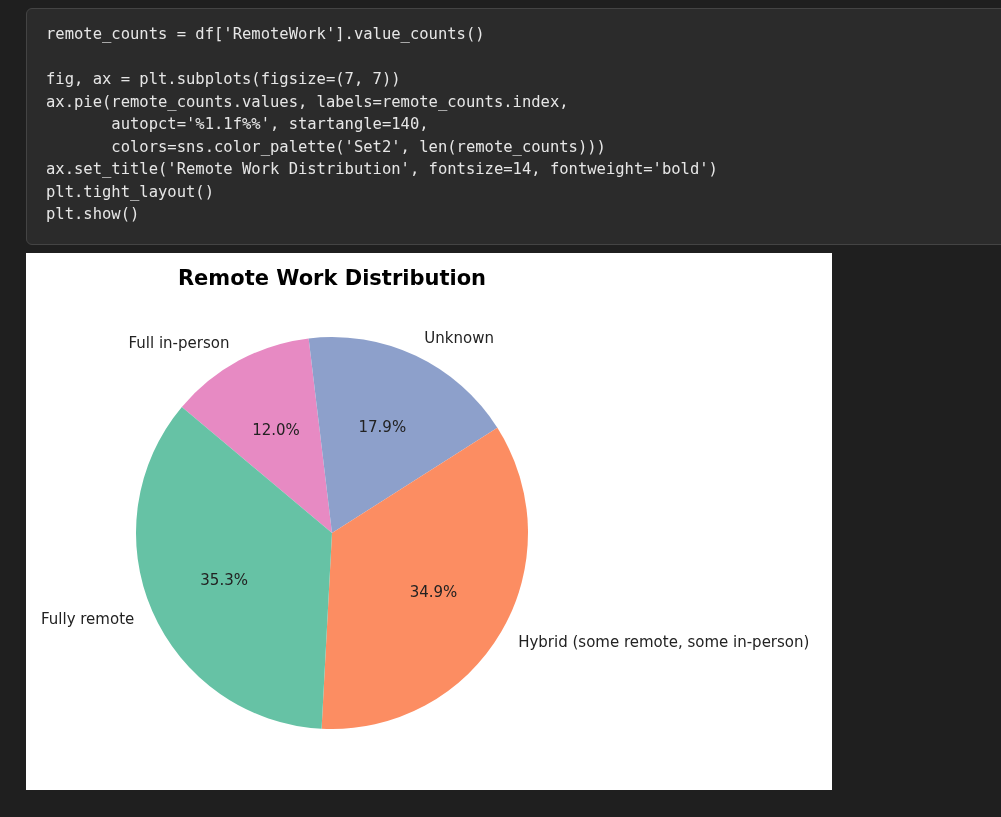 The height and width of the screenshot is (817, 1001). What do you see at coordinates (224, 79) in the screenshot?
I see `text: fig, ax = plt.subplots(figsize=(7, 7))` at bounding box center [224, 79].